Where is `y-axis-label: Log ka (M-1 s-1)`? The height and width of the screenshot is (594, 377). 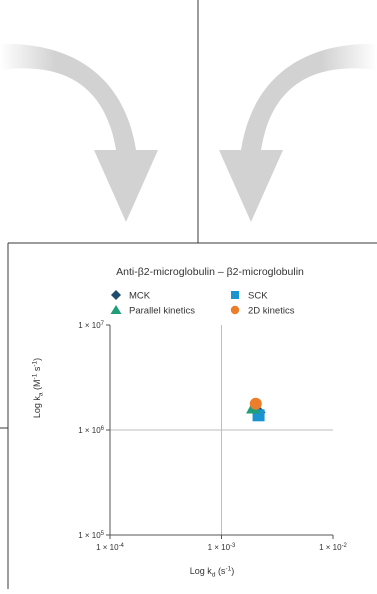 y-axis-label: Log ka (M-1 s-1) is located at coordinates (38, 388).